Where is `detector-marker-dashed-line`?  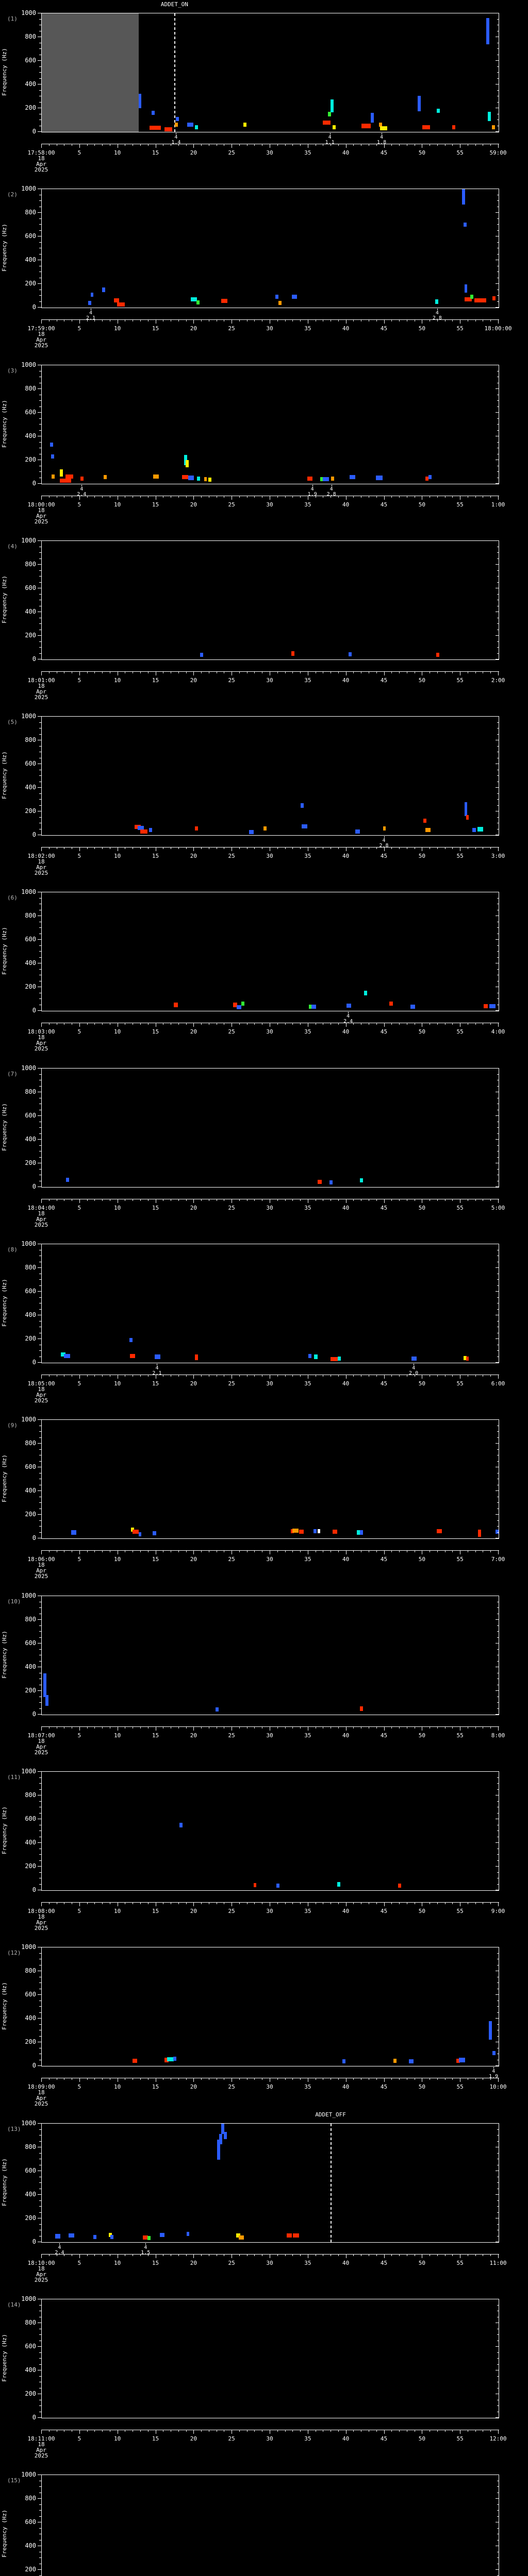
detector-marker-dashed-line is located at coordinates (331, 2183).